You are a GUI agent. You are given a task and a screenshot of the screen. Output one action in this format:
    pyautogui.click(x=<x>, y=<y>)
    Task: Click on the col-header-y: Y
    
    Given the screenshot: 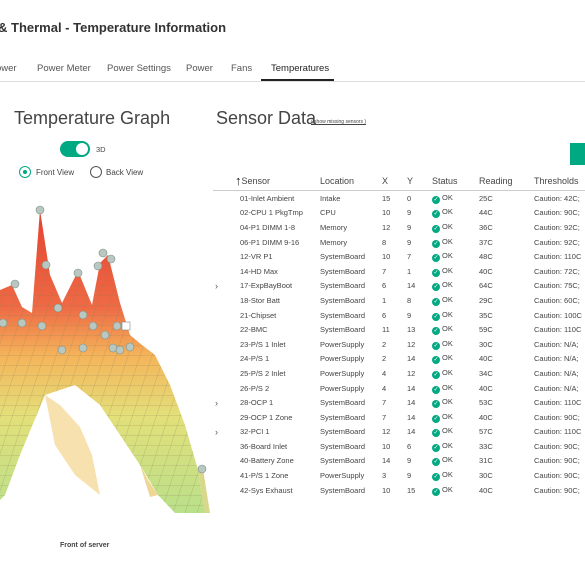 What is the action you would take?
    pyautogui.click(x=419, y=181)
    